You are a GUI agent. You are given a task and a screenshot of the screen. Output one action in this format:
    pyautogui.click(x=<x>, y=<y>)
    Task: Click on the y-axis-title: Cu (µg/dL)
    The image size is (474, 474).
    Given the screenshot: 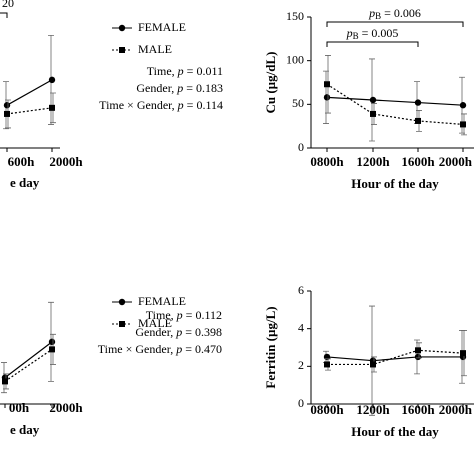 What is the action you would take?
    pyautogui.click(x=270, y=82)
    